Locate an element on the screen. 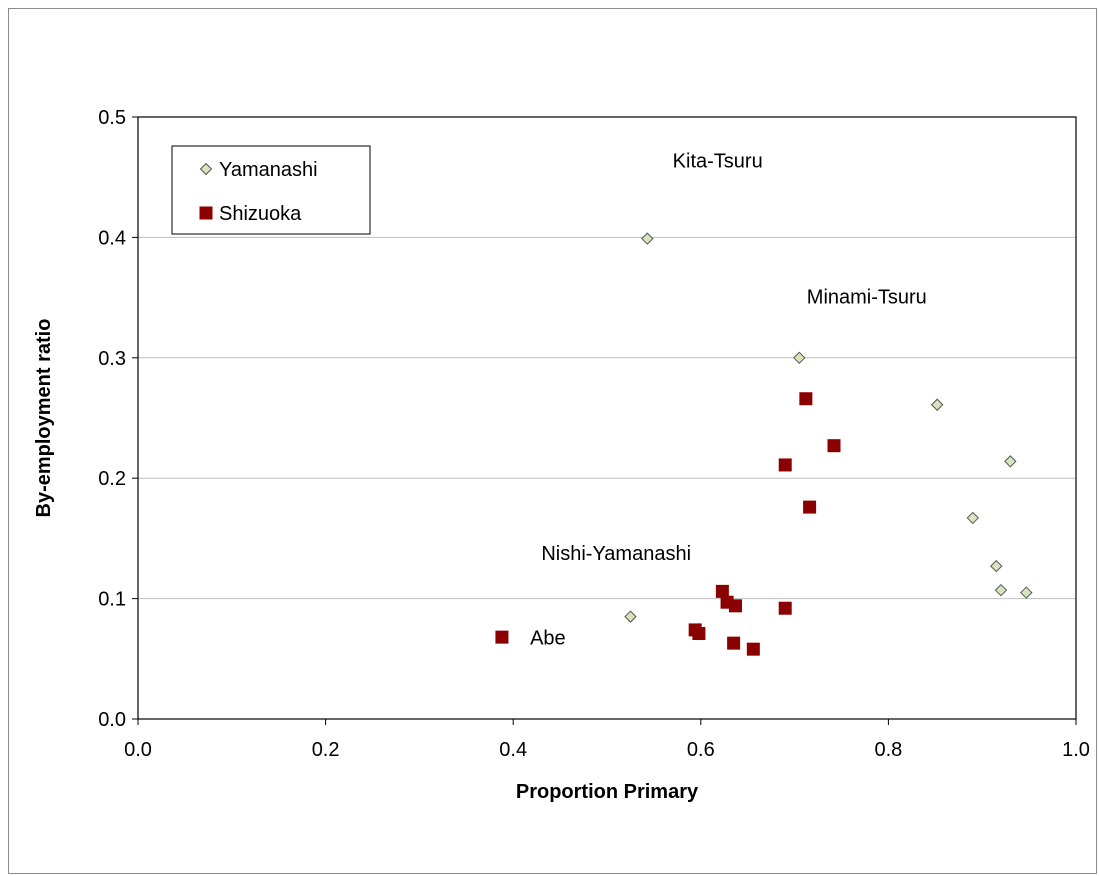 This screenshot has height=876, width=1099. legend-label-0: Yamanashi is located at coordinates (268, 170).